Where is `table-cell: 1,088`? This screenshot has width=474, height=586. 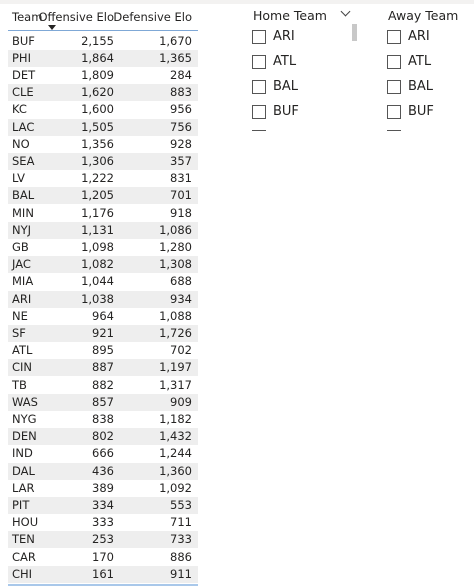
table-cell: 1,088 is located at coordinates (175, 315).